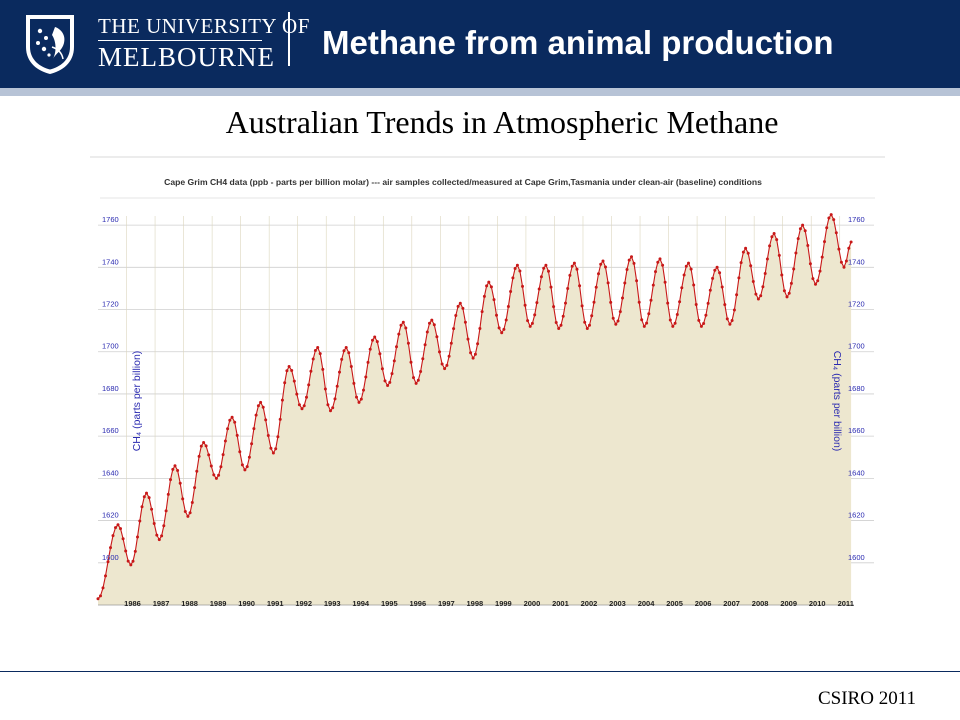  I want to click on university-crest-icon, so click(50, 44).